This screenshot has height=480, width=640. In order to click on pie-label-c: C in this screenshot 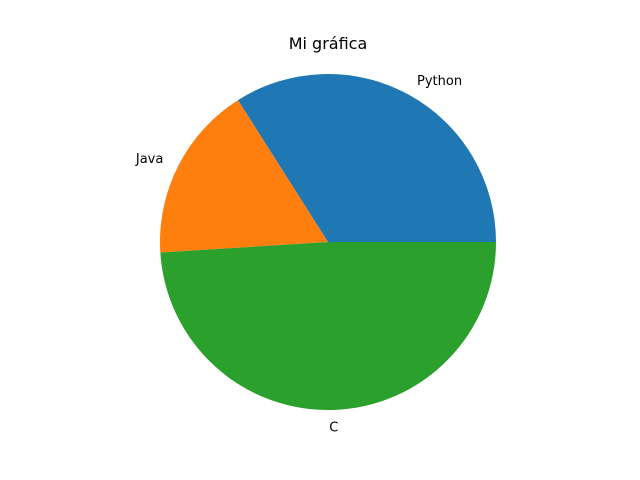, I will do `click(333, 428)`.